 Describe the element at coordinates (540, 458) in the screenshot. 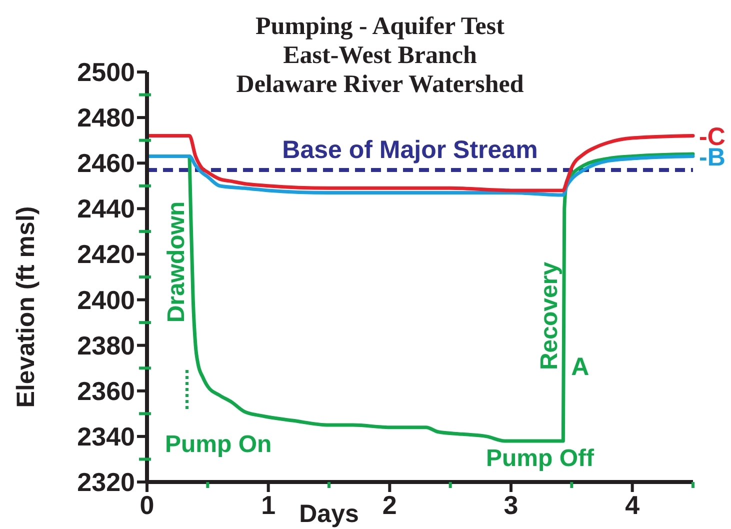

I see `annotation: Pump Off` at that location.